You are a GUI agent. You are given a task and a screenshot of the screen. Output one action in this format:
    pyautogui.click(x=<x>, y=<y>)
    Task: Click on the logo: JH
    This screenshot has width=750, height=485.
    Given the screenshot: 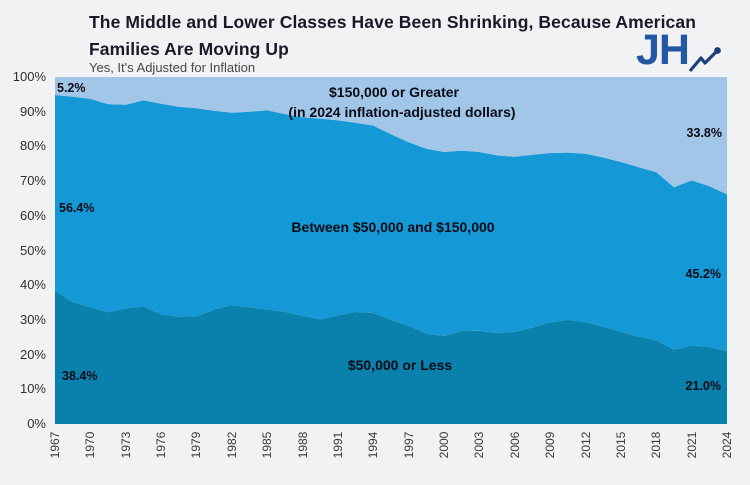 What is the action you would take?
    pyautogui.click(x=680, y=50)
    